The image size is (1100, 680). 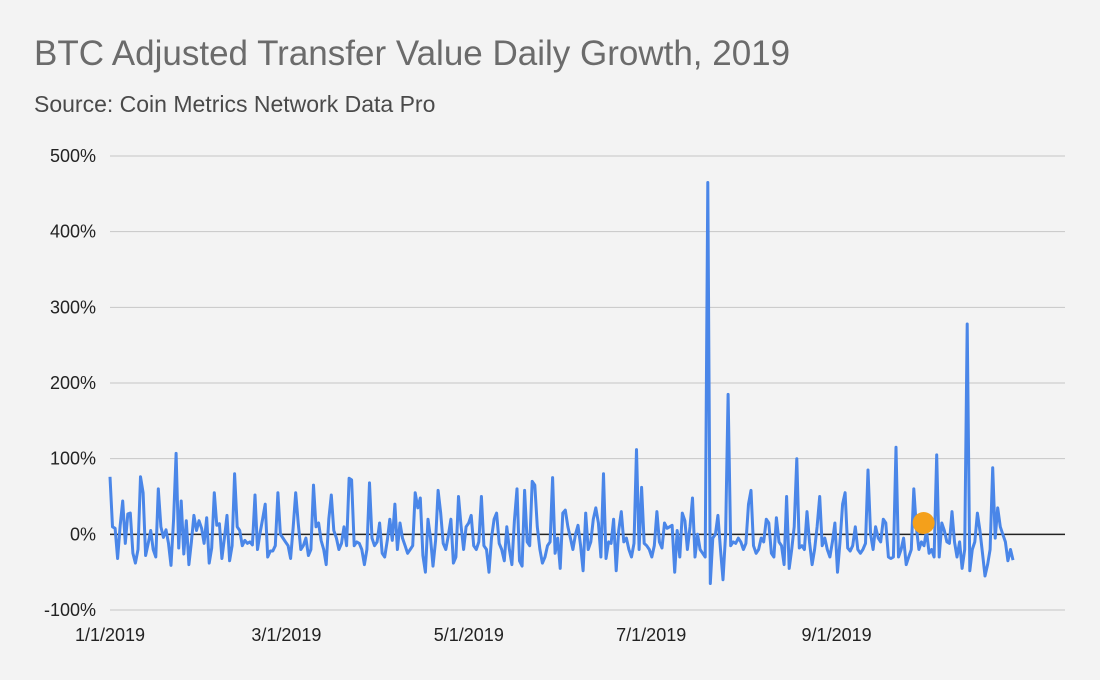 What do you see at coordinates (110, 635) in the screenshot?
I see `x-tick-label: 1/1/2019` at bounding box center [110, 635].